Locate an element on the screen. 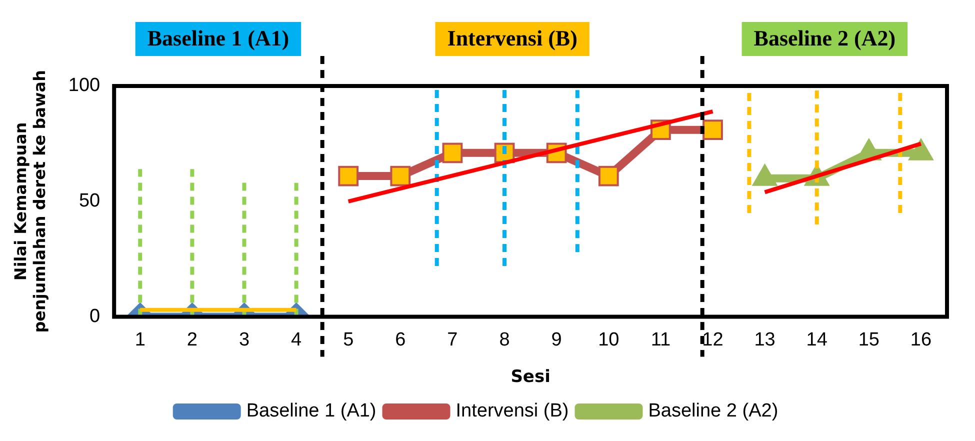 This screenshot has width=975, height=441. x-tick-label: 13 is located at coordinates (765, 339).